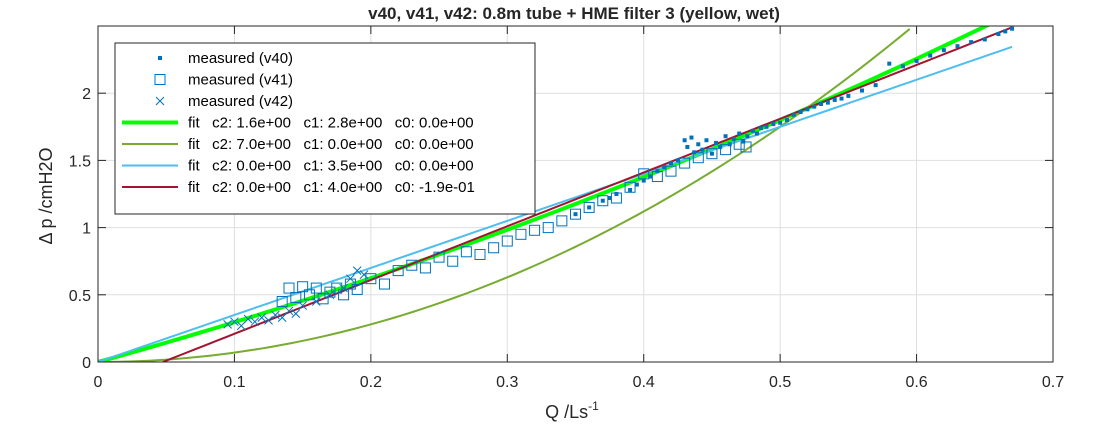 This screenshot has height=439, width=1097. Describe the element at coordinates (298, 144) in the screenshot. I see `legend-entry: fit c2: 7.0e+00 c1: 0.0e+00 c0: 0.0e+00` at that location.